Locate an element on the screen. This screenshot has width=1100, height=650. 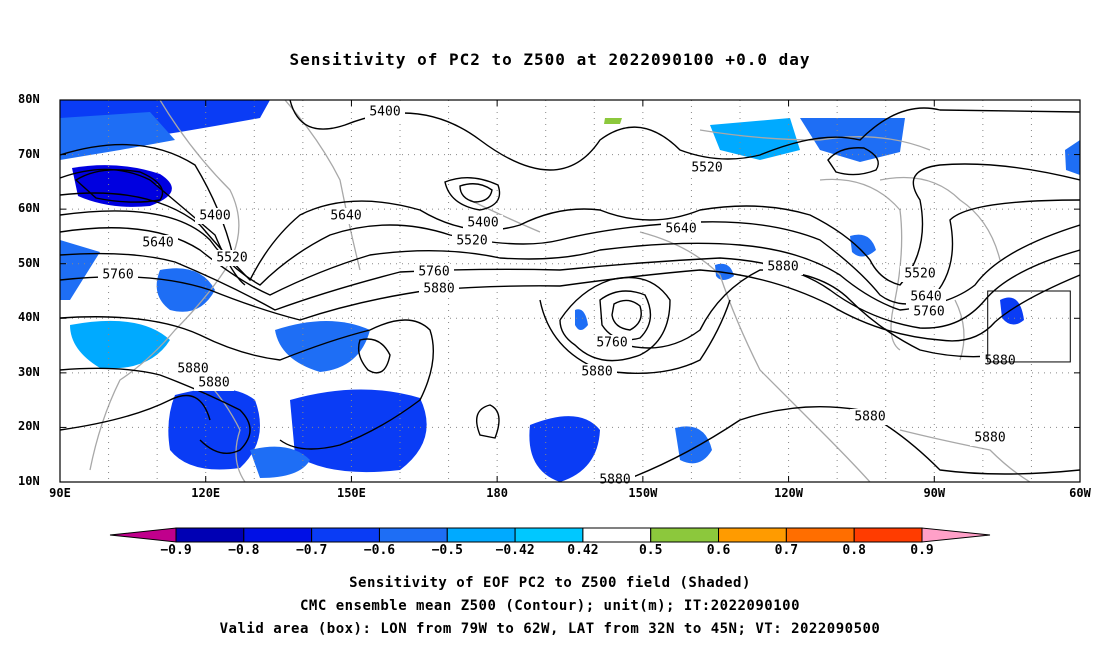
colorbar-tick-label: −0.9 is located at coordinates (176, 550).